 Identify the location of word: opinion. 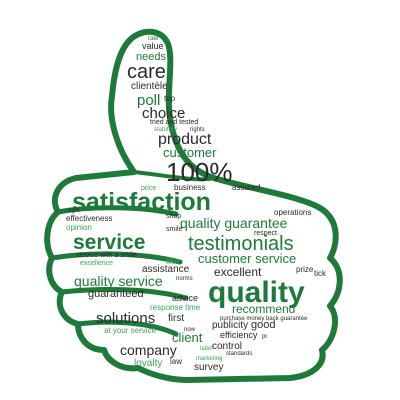
(79, 227).